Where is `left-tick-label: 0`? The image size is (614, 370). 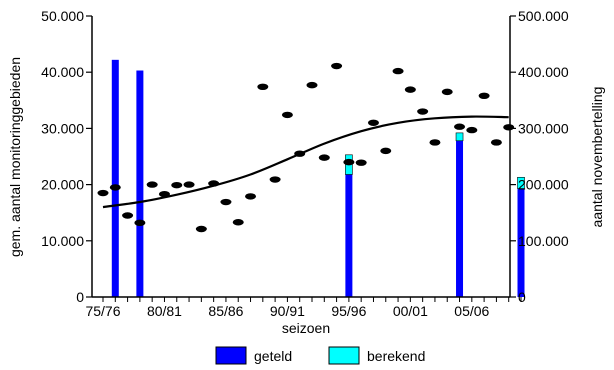 left-tick-label: 0 is located at coordinates (80, 297).